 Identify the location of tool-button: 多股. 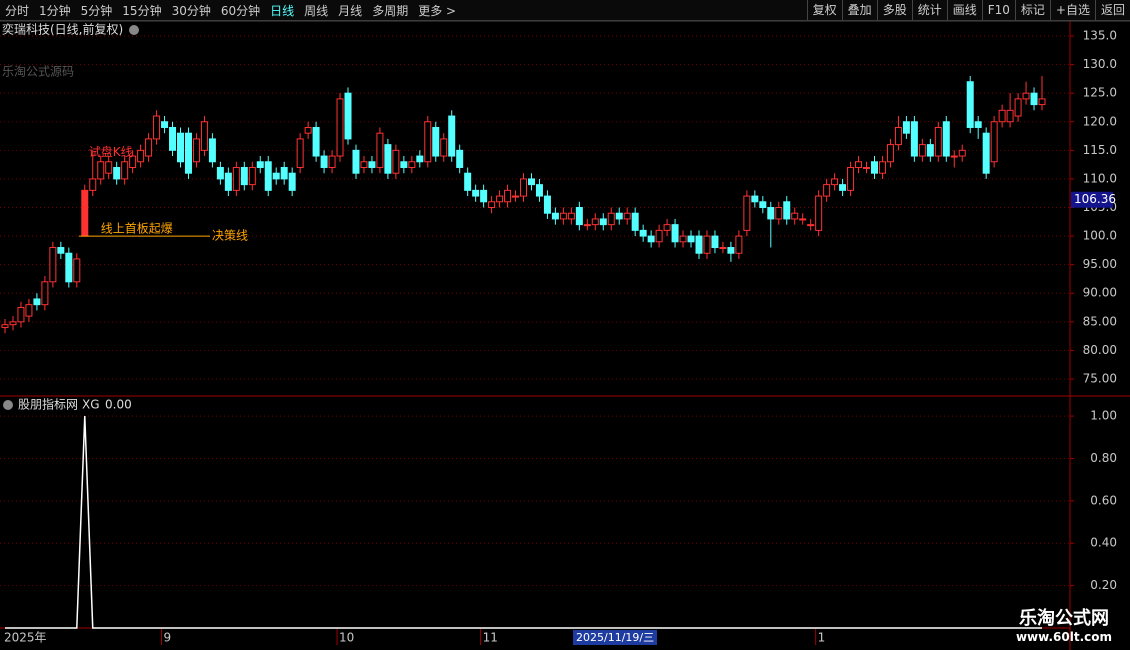
(894, 10).